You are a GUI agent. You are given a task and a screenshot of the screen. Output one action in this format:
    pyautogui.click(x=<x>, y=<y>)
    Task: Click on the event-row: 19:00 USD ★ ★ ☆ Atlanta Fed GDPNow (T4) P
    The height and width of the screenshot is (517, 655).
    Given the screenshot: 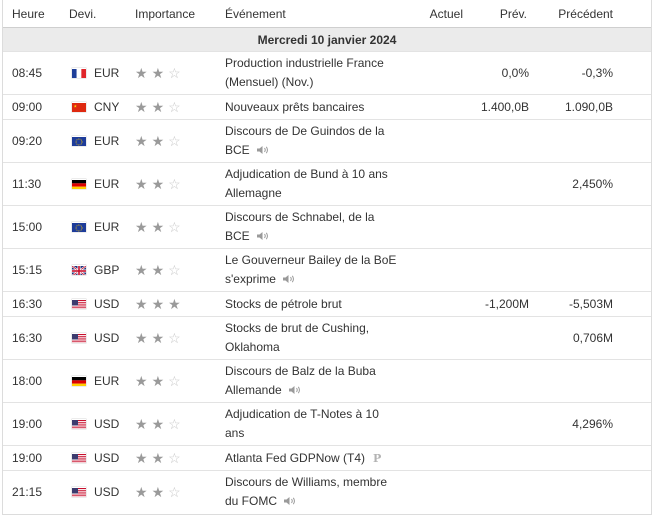 What is the action you would take?
    pyautogui.click(x=327, y=458)
    